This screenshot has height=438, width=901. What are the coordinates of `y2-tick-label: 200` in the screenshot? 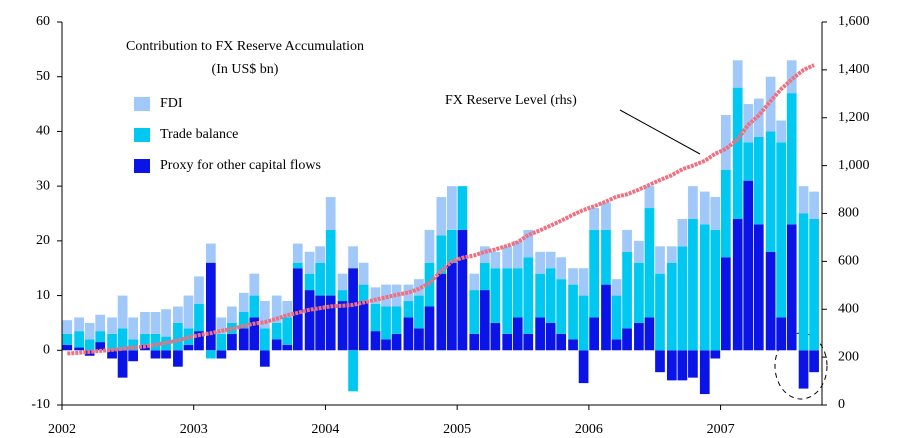 It's located at (848, 356).